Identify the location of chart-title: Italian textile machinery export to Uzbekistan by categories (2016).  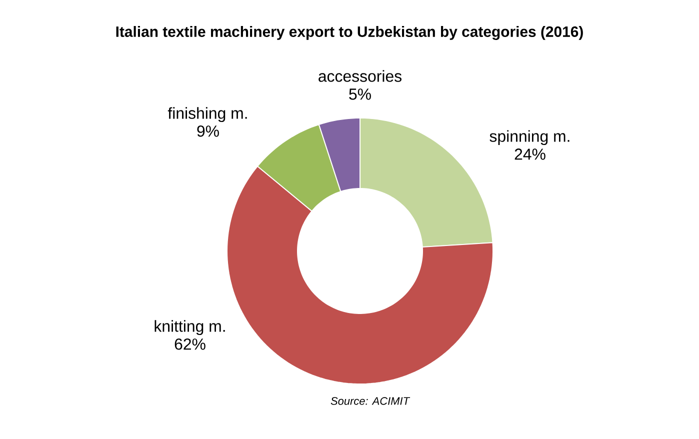
(349, 33).